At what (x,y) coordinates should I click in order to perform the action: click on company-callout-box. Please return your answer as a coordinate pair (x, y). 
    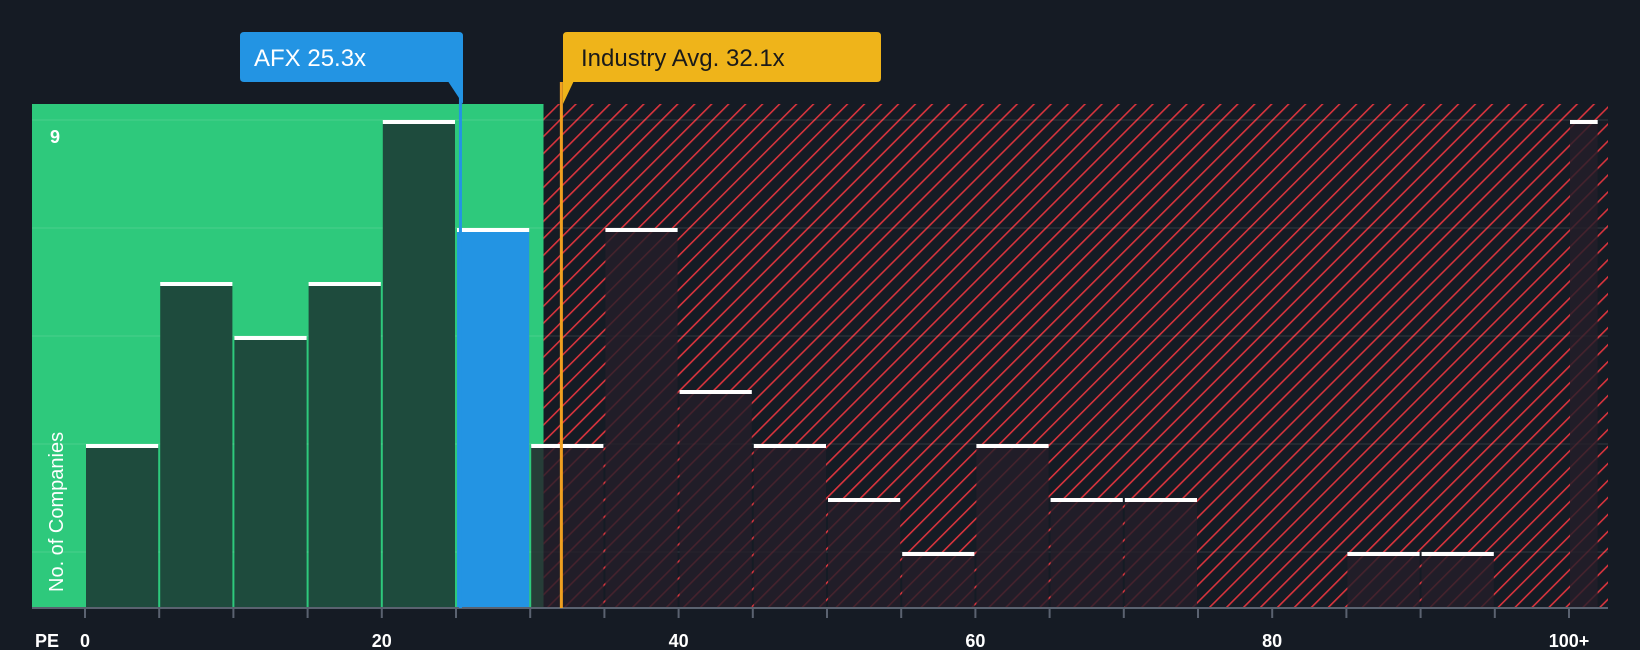
    Looking at the image, I should click on (351, 68).